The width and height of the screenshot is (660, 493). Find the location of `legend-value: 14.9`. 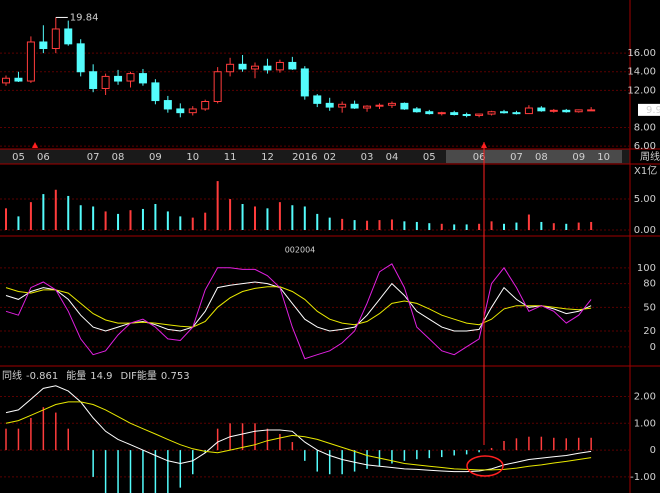

legend-value: 14.9 is located at coordinates (101, 376).